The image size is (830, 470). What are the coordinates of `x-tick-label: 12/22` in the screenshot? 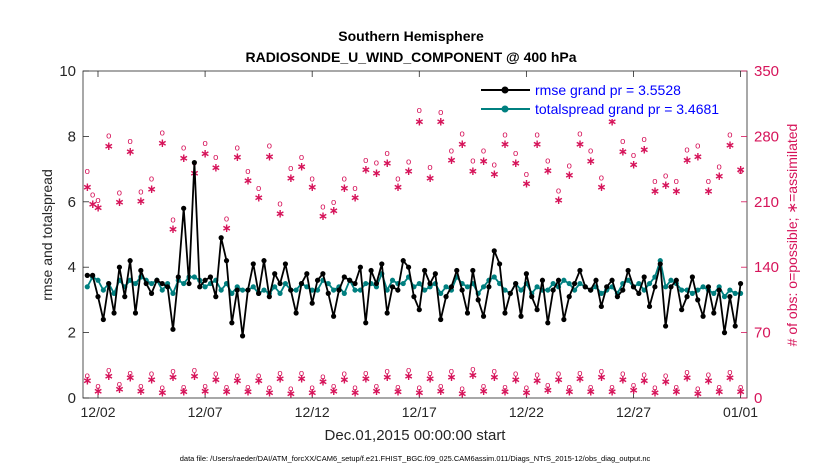 It's located at (526, 412).